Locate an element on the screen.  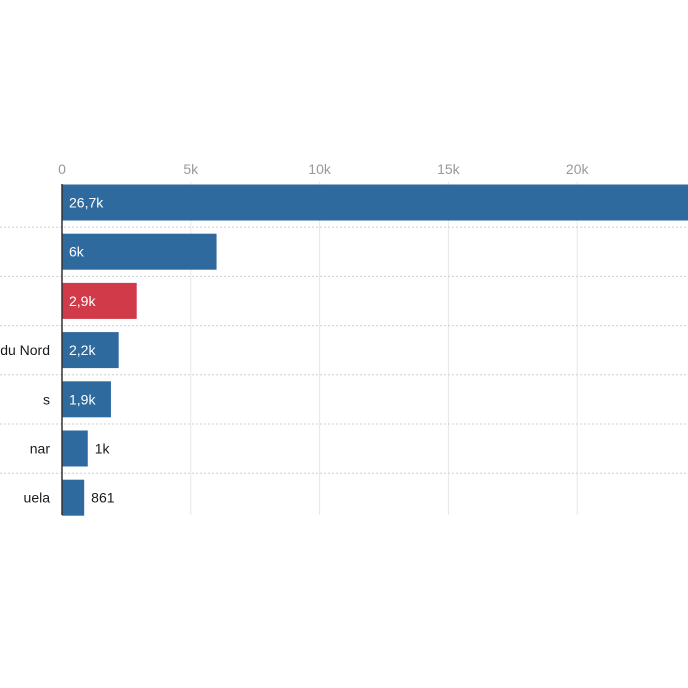
bar-value-label: 26,7k is located at coordinates (86, 203).